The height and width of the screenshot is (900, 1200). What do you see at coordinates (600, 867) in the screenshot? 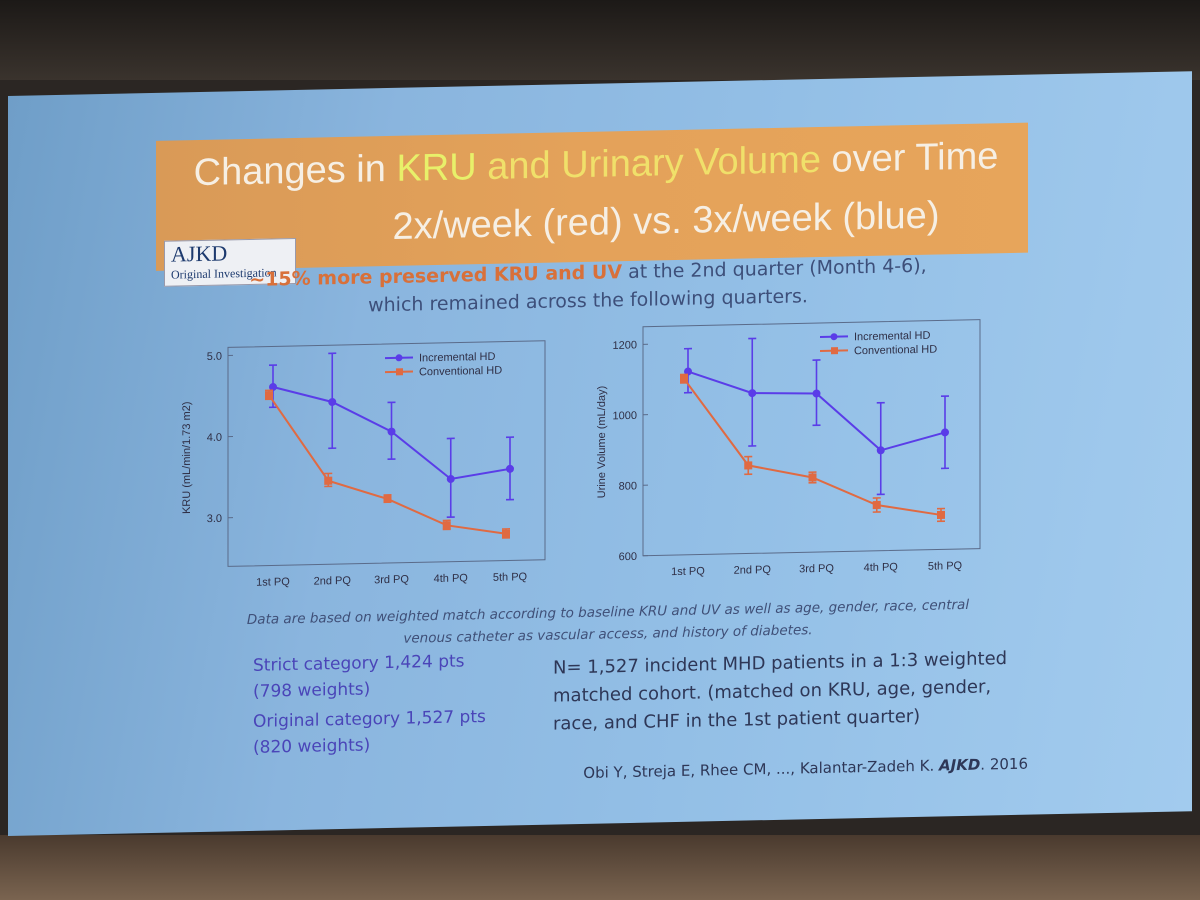
I see `wall-bottom` at bounding box center [600, 867].